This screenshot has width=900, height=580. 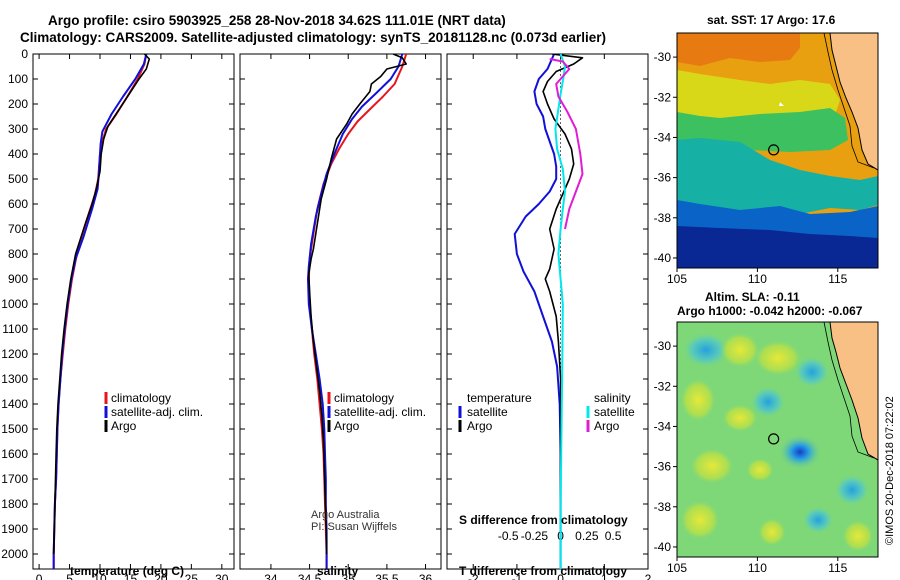 I want to click on s-tick-label: -0.25, so click(x=535, y=536).